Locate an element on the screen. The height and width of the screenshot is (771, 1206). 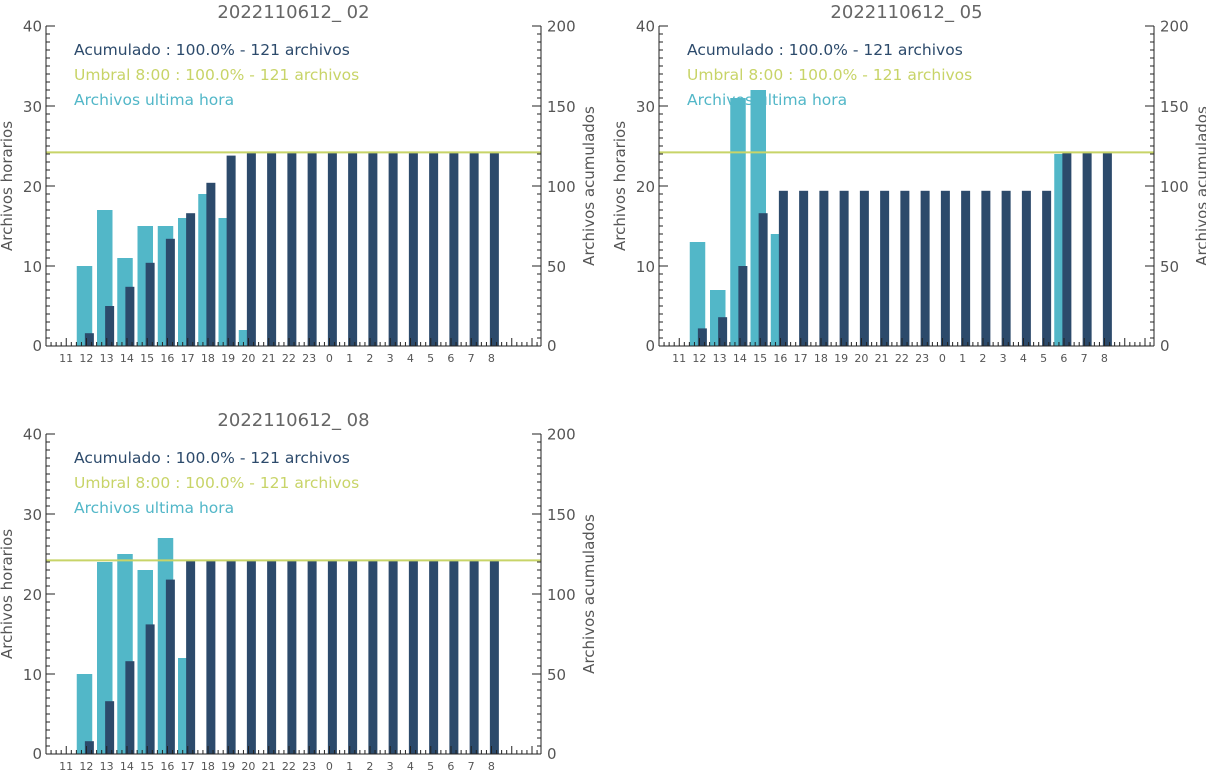
x-tick-label: 23 is located at coordinates (309, 765).